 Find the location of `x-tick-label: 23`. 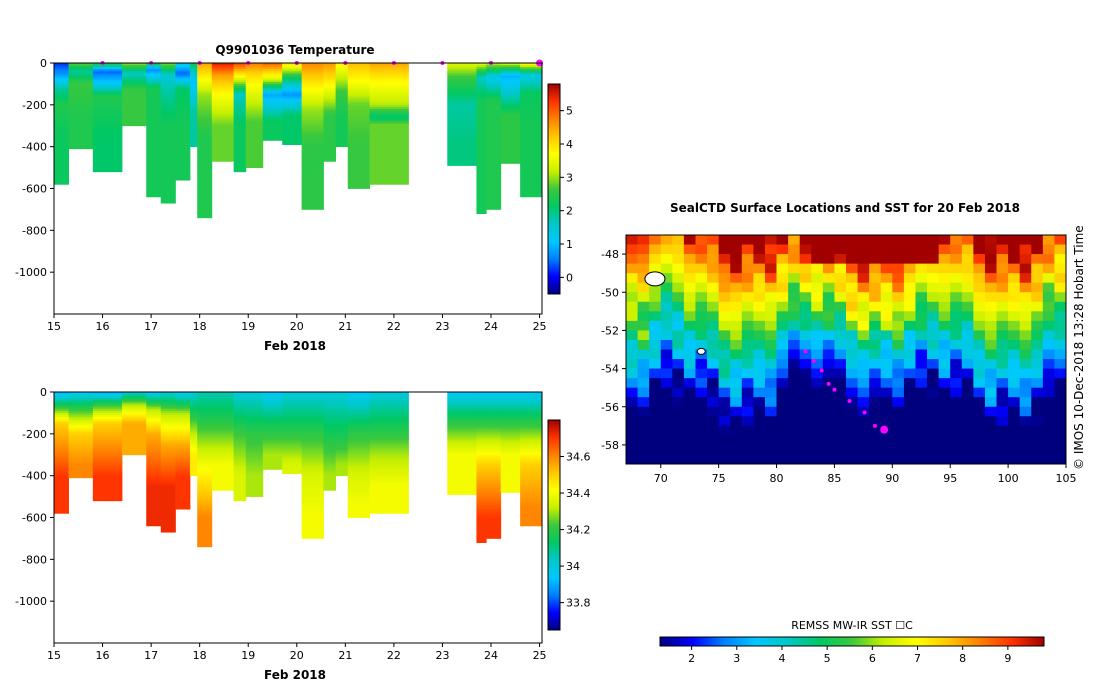

x-tick-label: 23 is located at coordinates (442, 655).